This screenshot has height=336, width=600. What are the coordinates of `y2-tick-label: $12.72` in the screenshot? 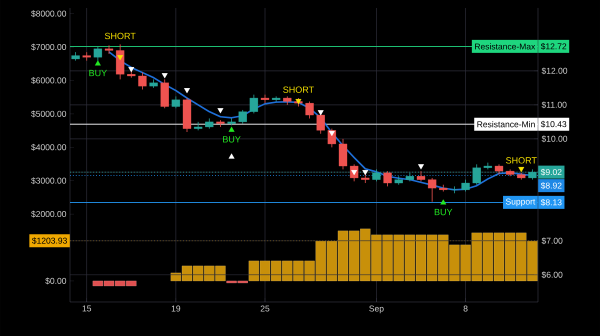 It's located at (553, 46).